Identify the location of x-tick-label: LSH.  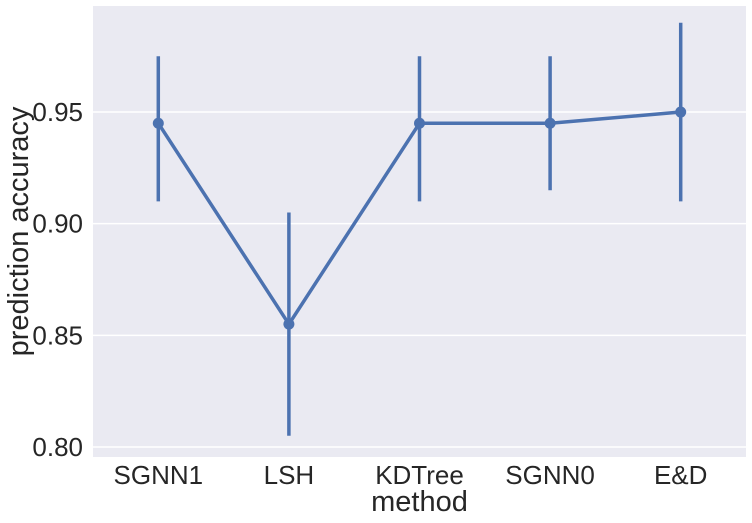
(289, 475).